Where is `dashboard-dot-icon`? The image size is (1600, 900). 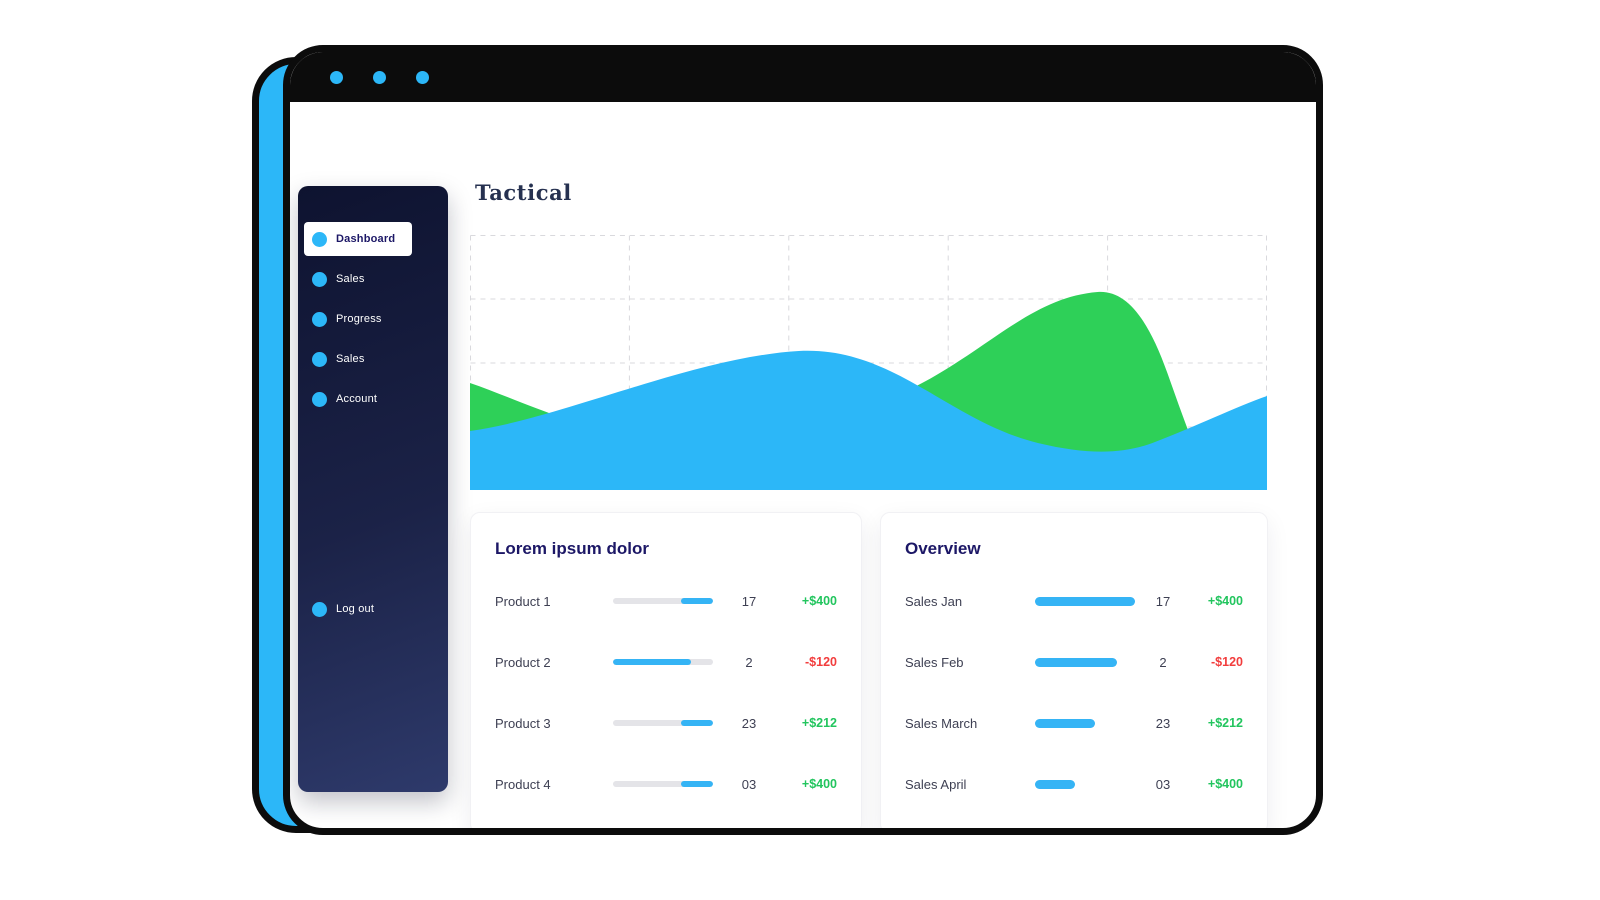
dashboard-dot-icon is located at coordinates (319, 239).